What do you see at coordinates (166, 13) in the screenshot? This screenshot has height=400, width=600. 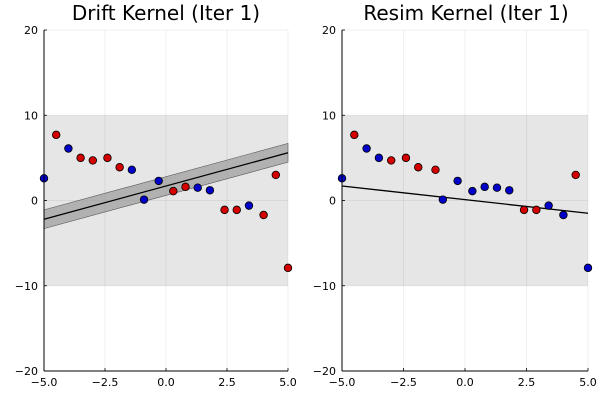 I see `chart-title: Drift Kernel (Iter 1)` at bounding box center [166, 13].